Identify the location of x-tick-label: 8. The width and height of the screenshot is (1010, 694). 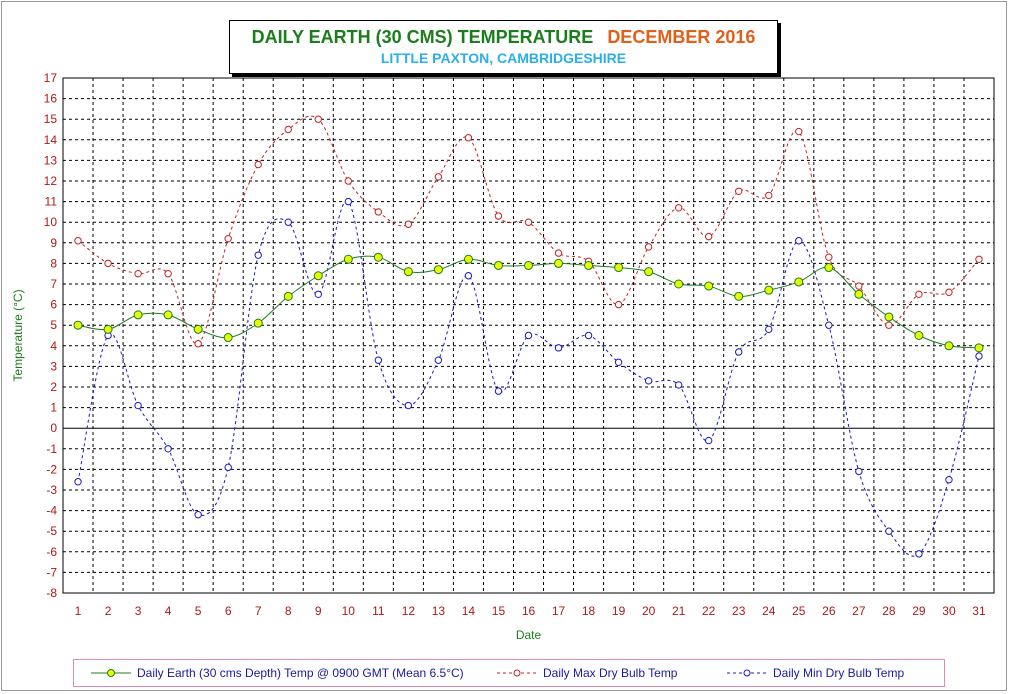
(288, 611).